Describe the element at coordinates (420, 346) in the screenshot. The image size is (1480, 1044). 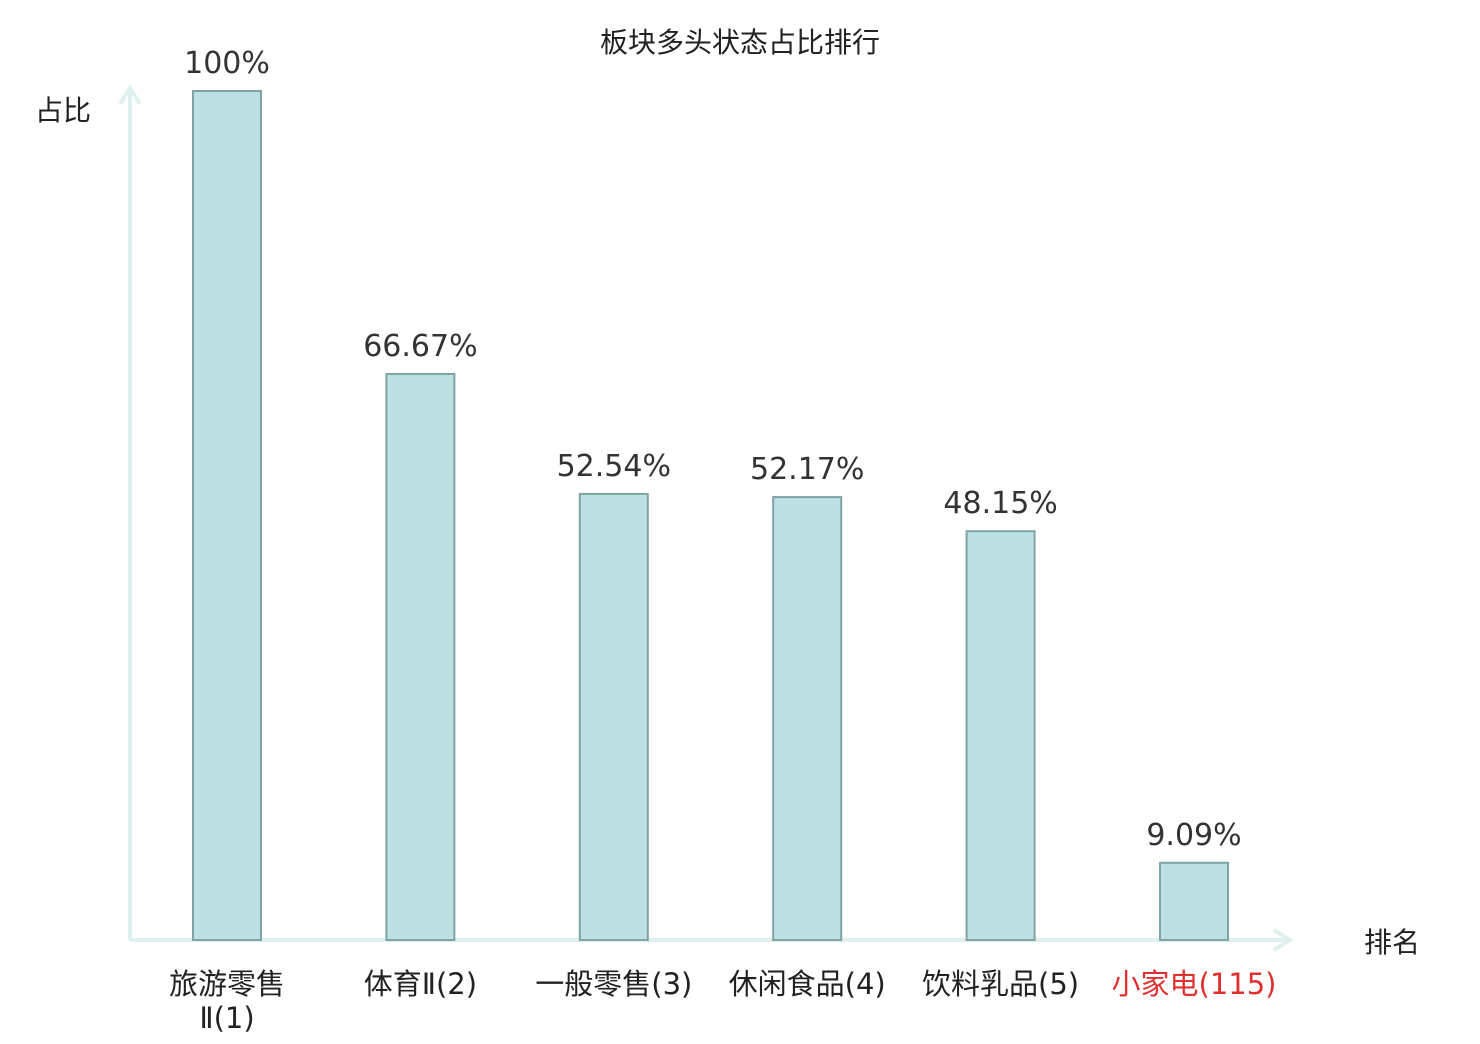
I see `bar-value-label: 66.67%` at that location.